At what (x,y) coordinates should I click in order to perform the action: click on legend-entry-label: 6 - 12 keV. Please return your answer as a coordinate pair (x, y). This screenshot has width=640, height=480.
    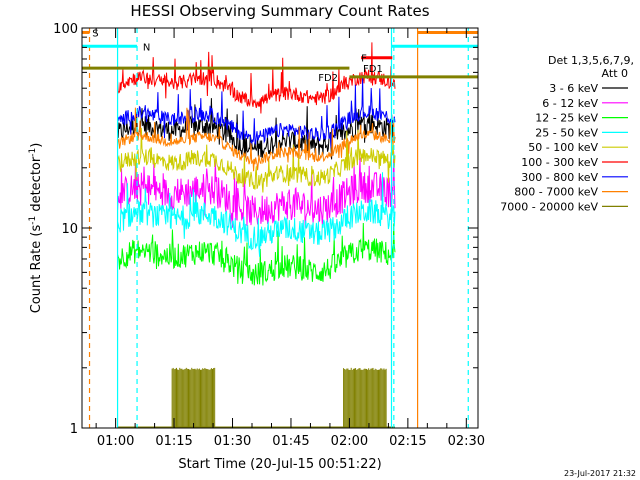
    Looking at the image, I should click on (570, 103).